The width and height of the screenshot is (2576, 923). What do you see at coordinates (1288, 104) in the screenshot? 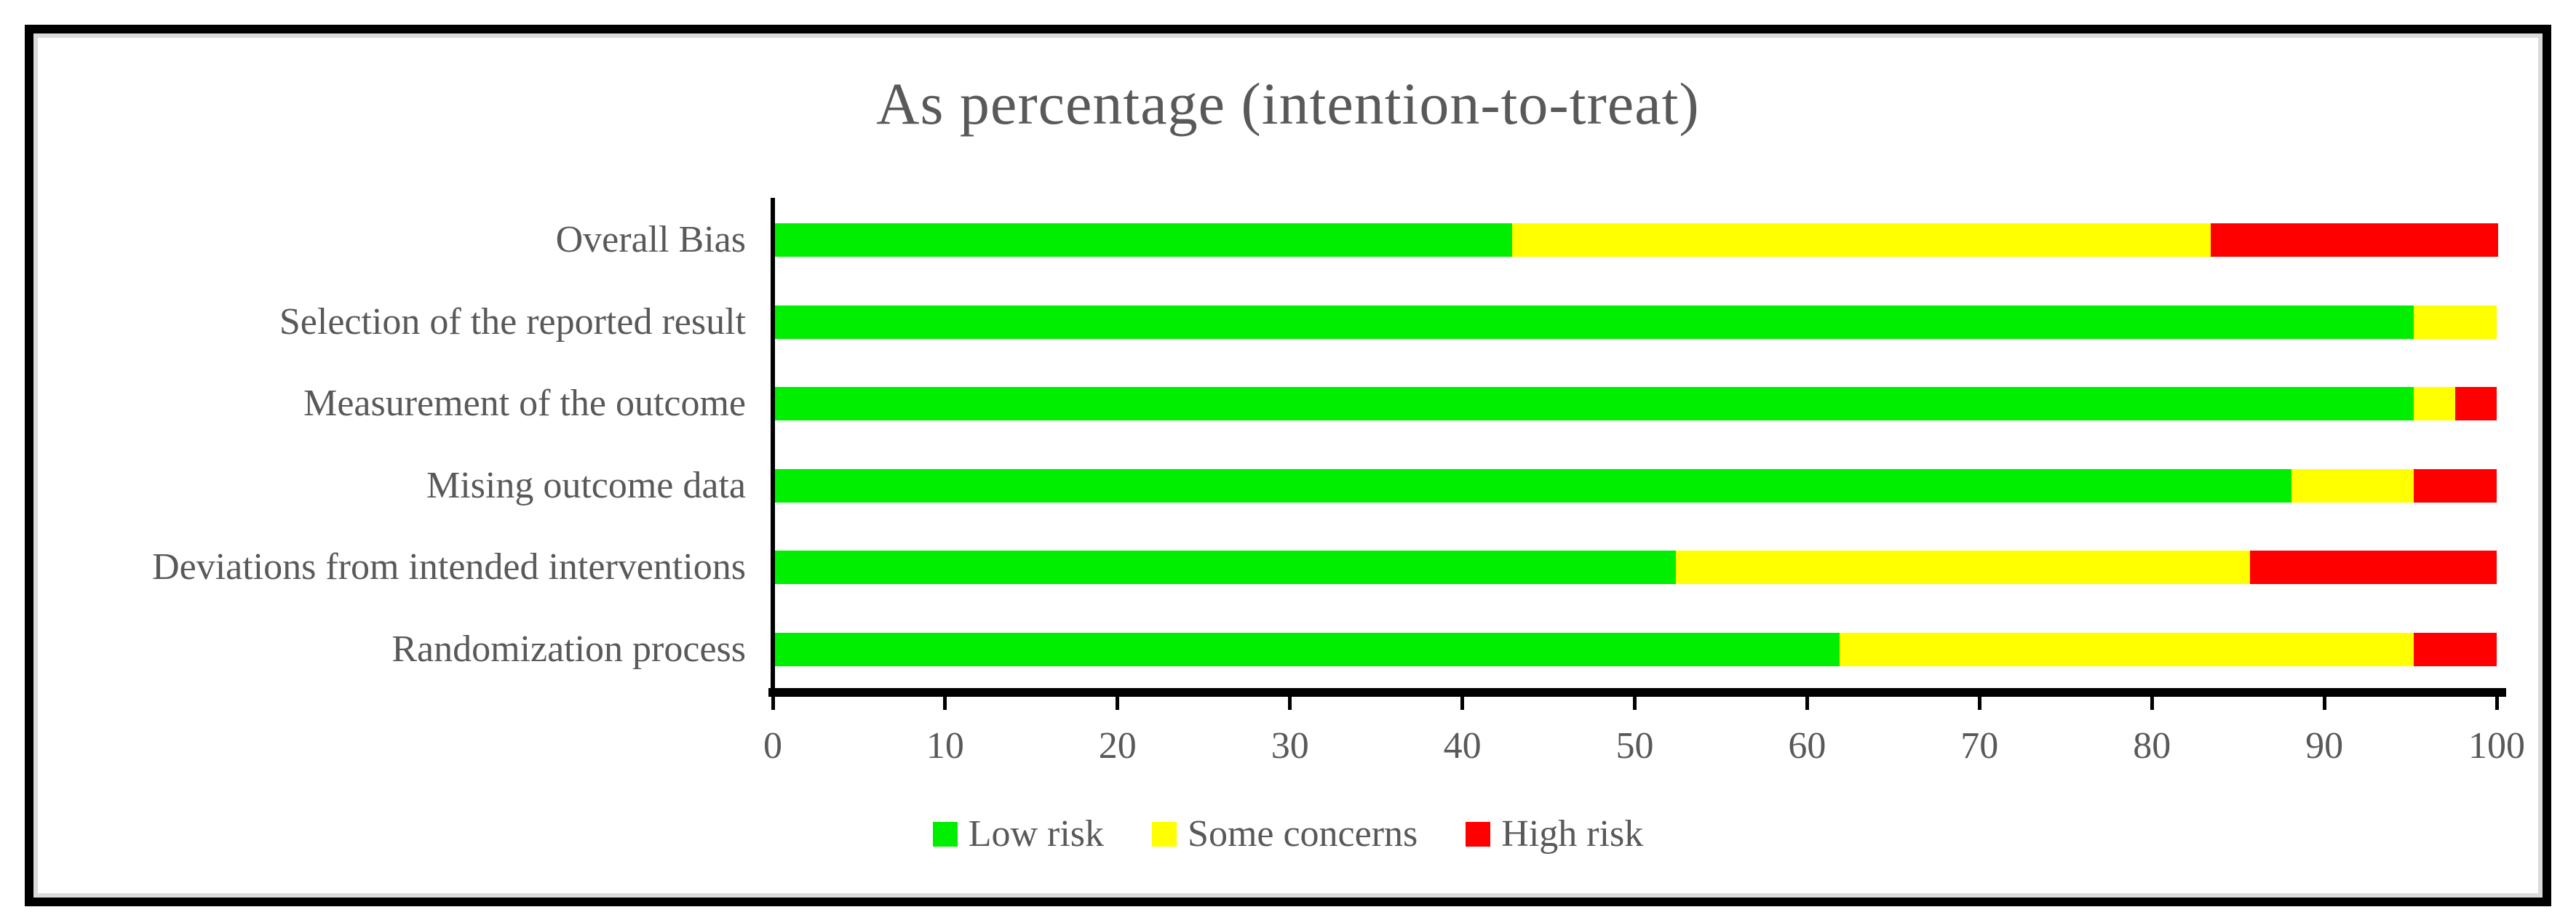
I see `chart-title: As percentage (intention-to-treat)` at bounding box center [1288, 104].